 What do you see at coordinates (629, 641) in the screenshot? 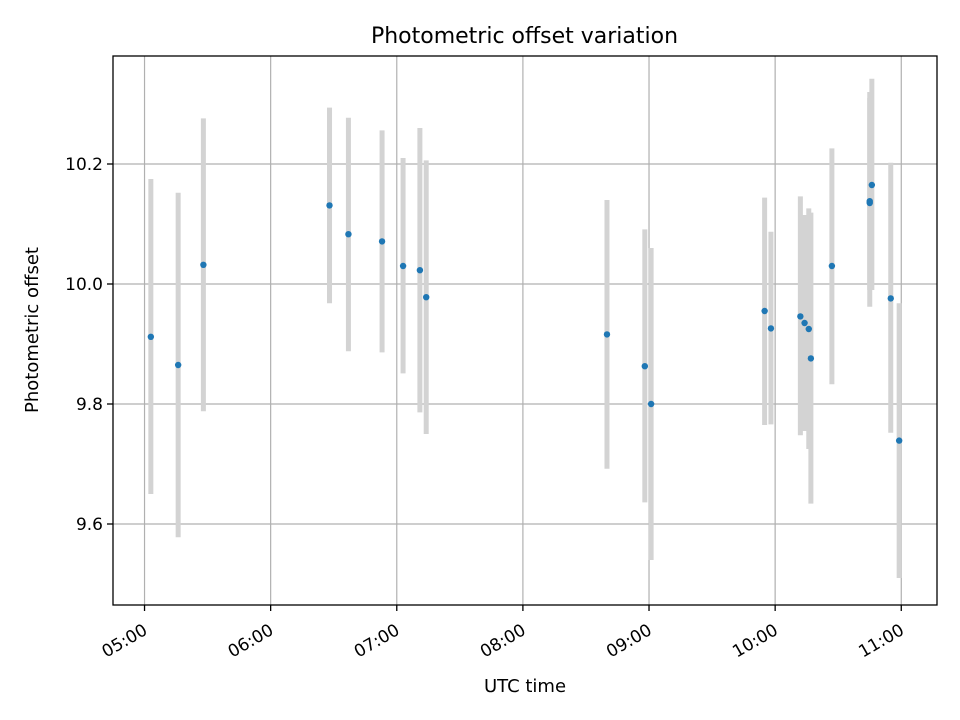
I see `x-tick-label: 09:00` at bounding box center [629, 641].